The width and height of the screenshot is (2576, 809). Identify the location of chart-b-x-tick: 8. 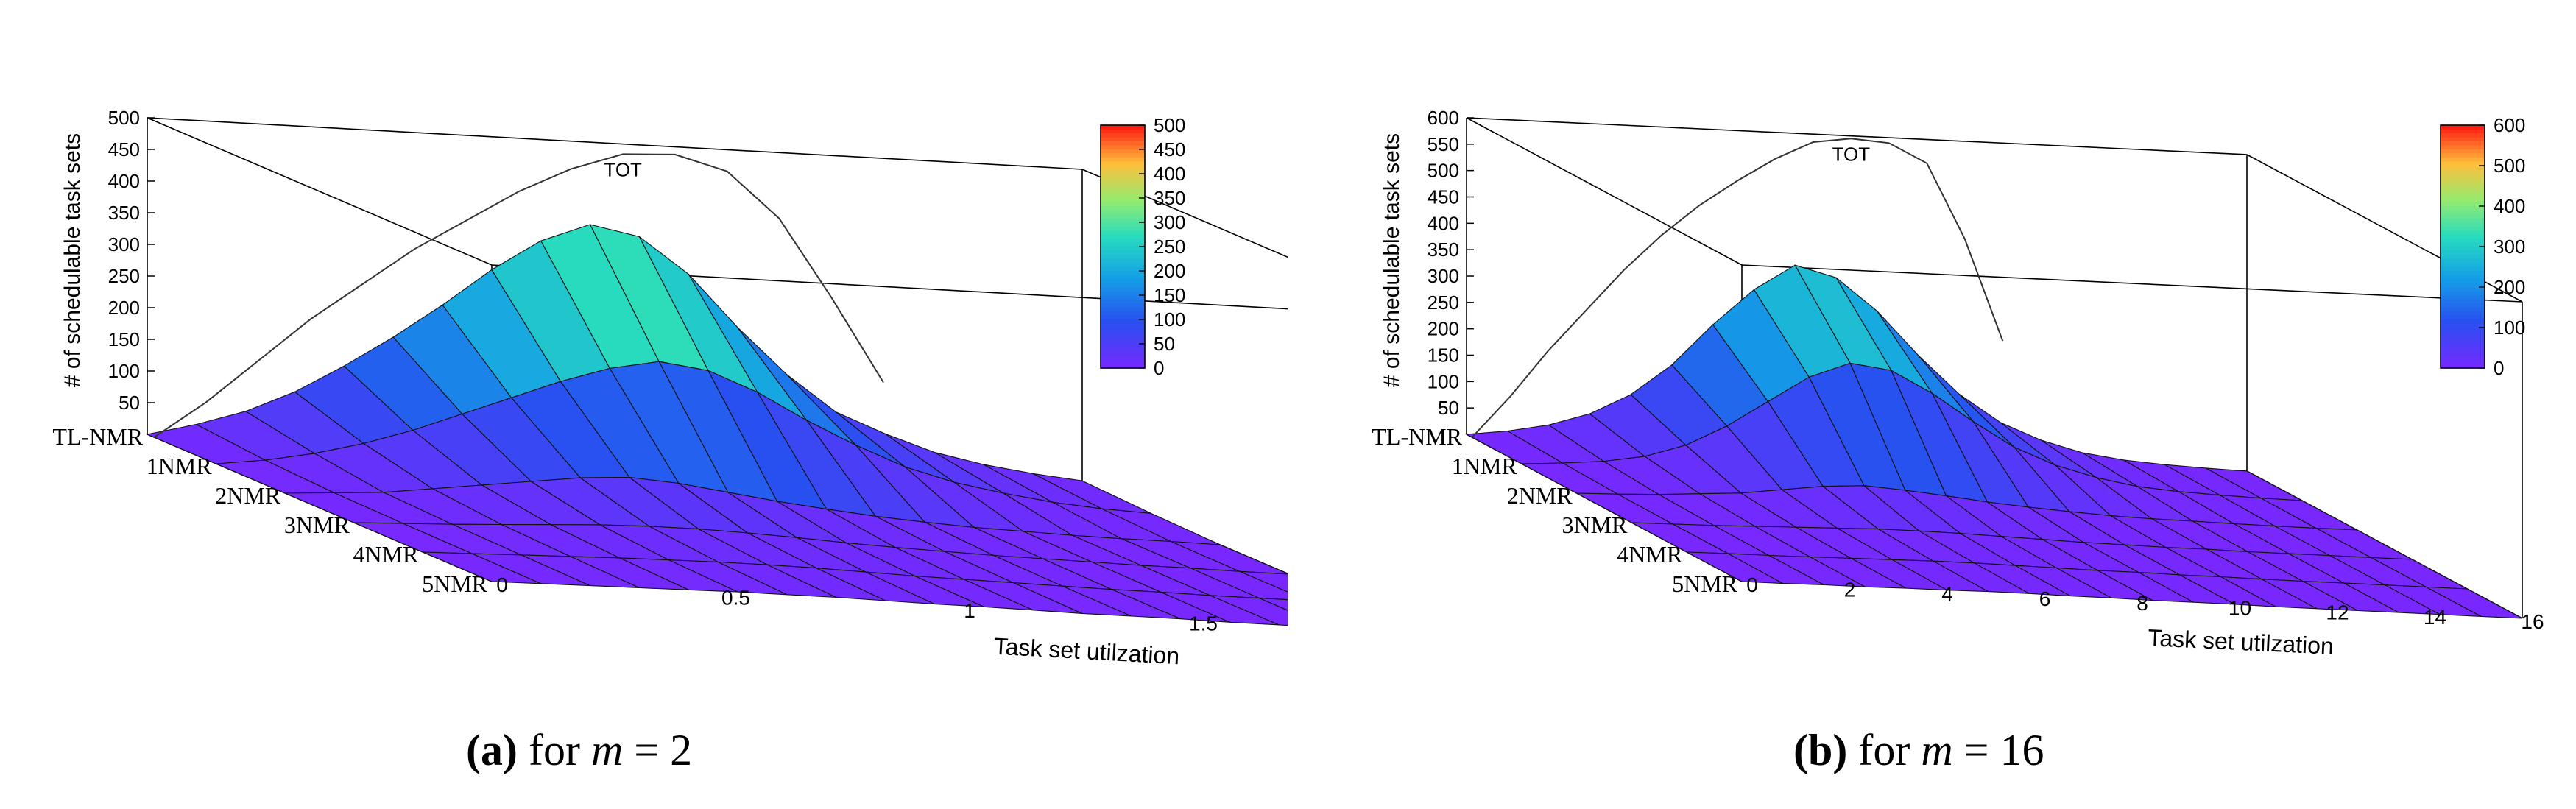
(2142, 603).